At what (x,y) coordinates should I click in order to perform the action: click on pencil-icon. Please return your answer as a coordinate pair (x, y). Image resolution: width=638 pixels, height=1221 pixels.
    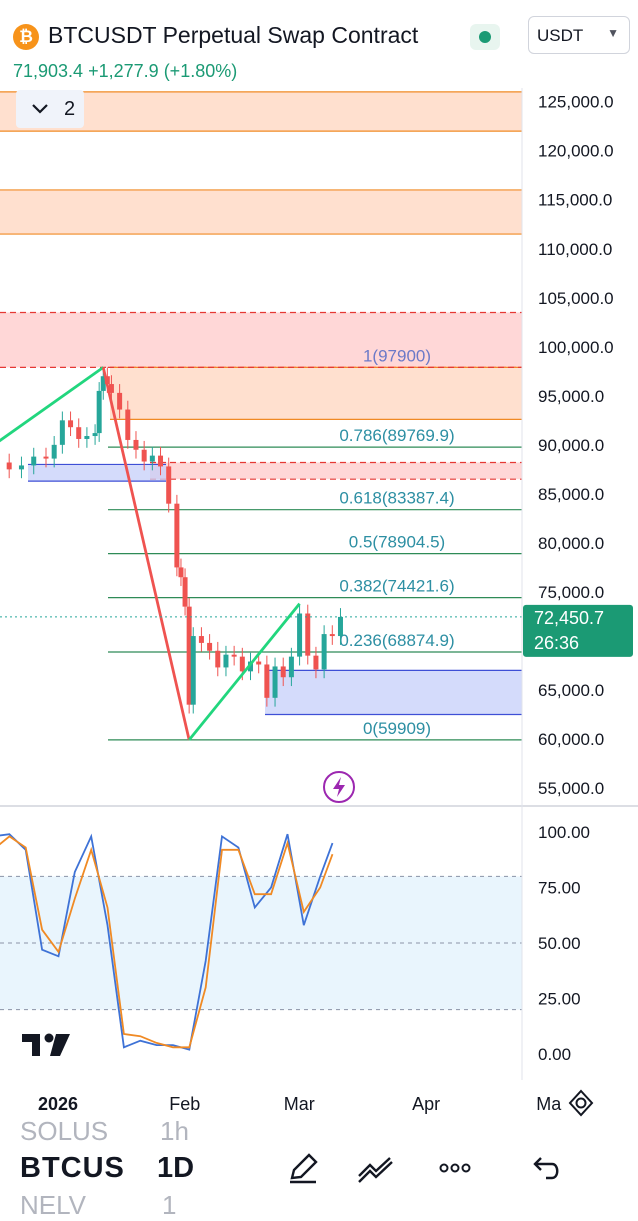
    Looking at the image, I should click on (303, 1168).